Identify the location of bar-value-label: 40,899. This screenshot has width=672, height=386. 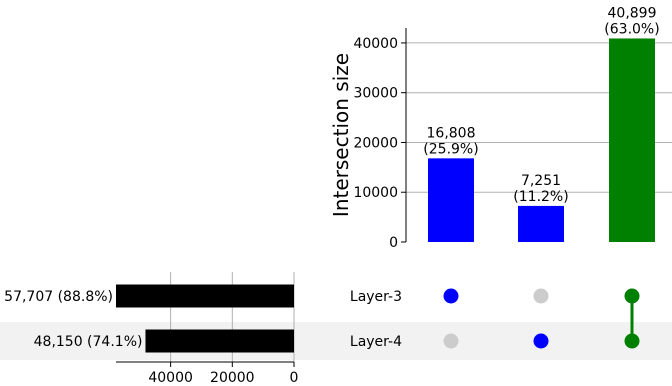
(632, 13).